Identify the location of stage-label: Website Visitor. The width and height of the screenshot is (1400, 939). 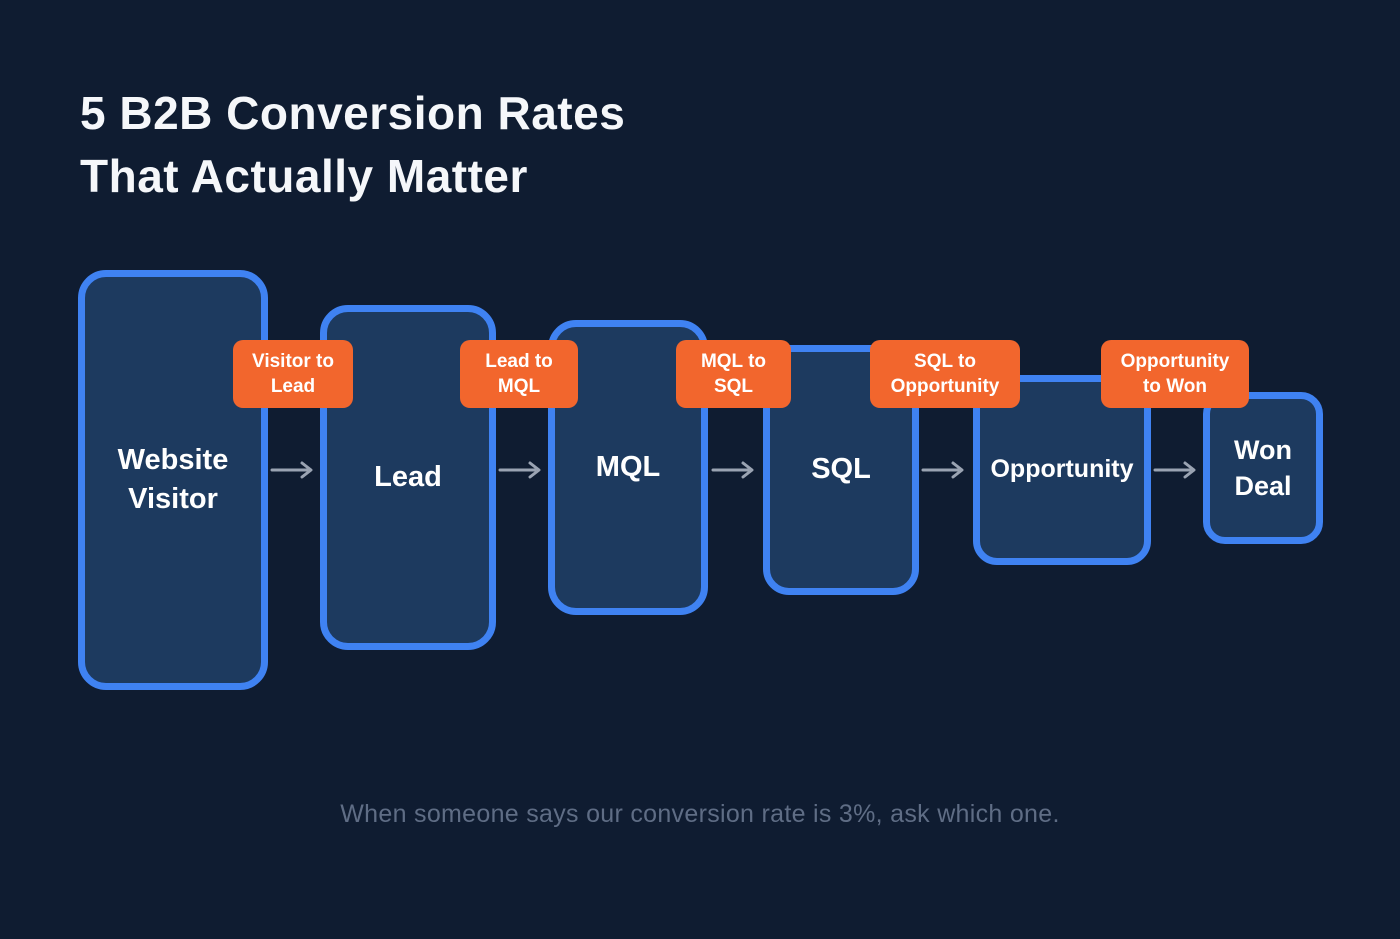
(173, 479).